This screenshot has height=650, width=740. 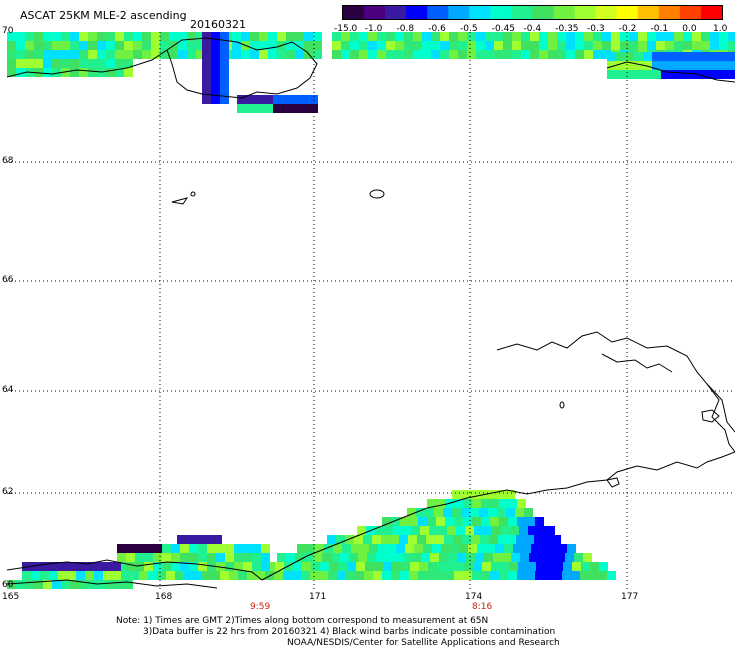 What do you see at coordinates (375, 12) in the screenshot?
I see `colorbar-segment` at bounding box center [375, 12].